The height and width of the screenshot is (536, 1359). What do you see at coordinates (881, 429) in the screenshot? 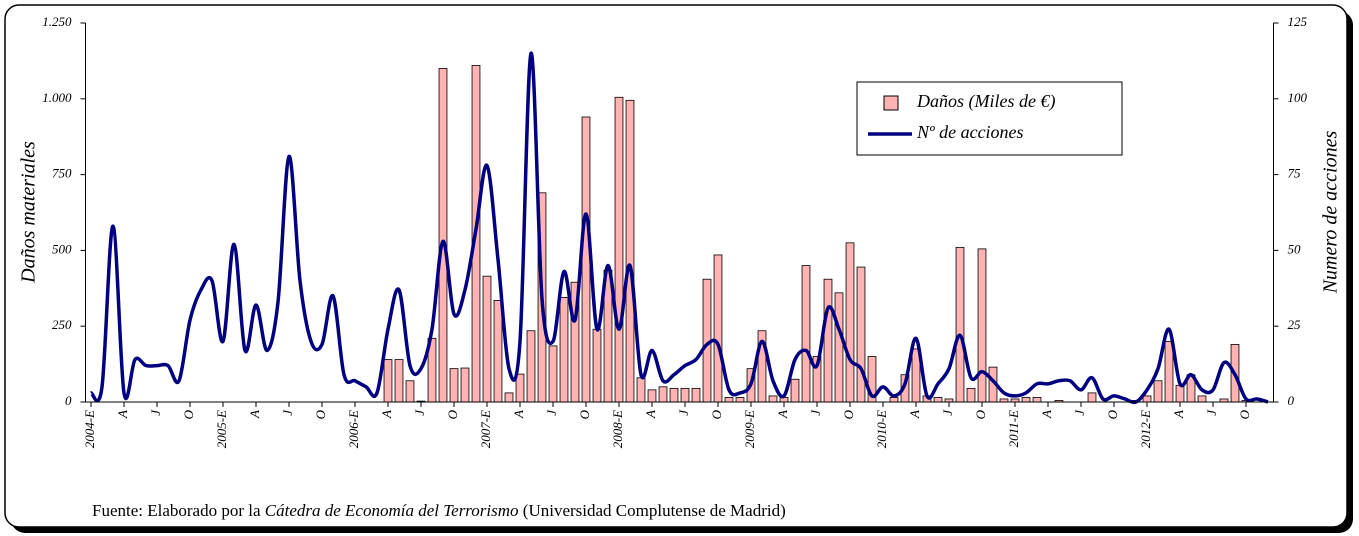
I see `x-tick-label: 2010-E` at bounding box center [881, 429].